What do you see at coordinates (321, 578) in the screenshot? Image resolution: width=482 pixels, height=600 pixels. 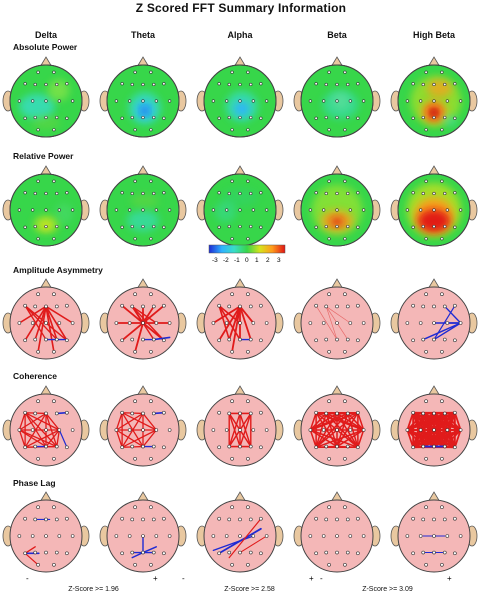 I see `legend-minus: -` at bounding box center [321, 578].